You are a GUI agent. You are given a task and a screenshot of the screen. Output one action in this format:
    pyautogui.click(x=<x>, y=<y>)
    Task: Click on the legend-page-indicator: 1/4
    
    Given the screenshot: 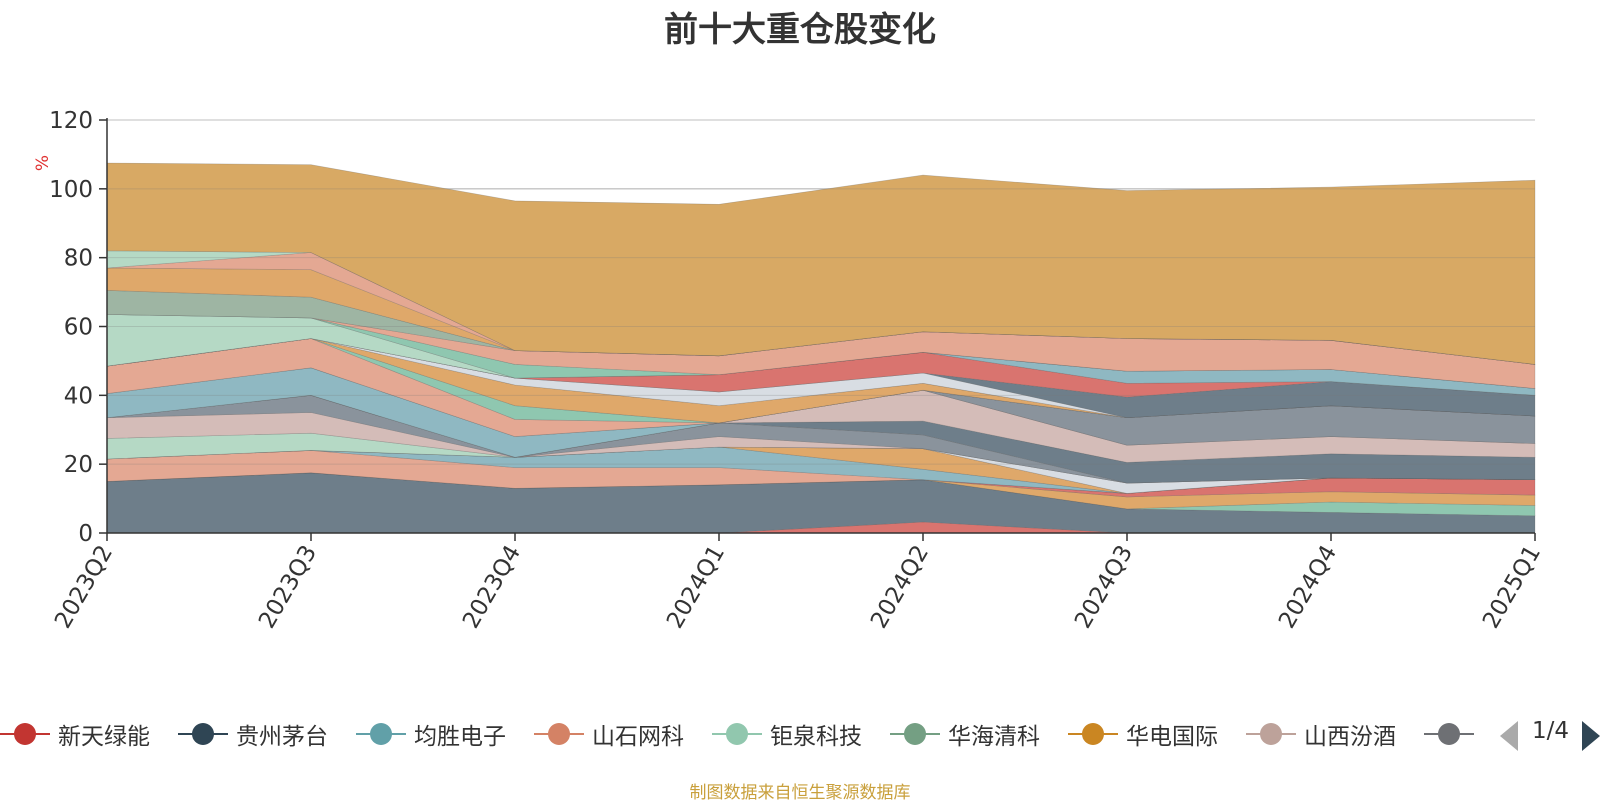 What is the action you would take?
    pyautogui.click(x=1551, y=731)
    